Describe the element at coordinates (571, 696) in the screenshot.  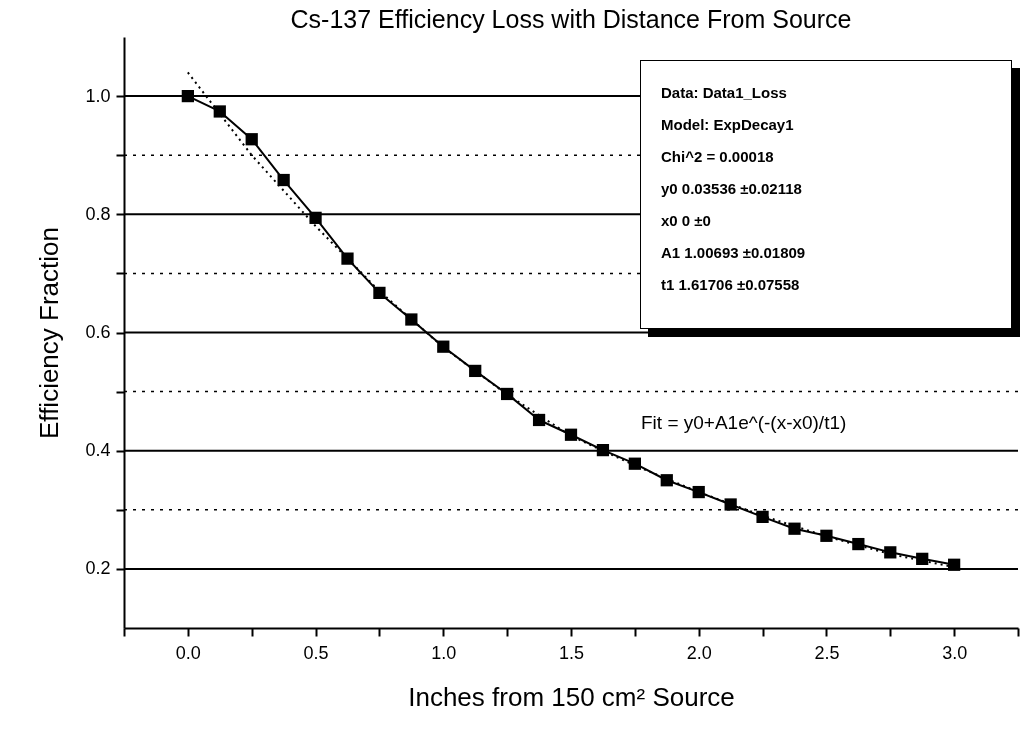
I see `x-axis-title: Inches from 150 cm² Source` at that location.